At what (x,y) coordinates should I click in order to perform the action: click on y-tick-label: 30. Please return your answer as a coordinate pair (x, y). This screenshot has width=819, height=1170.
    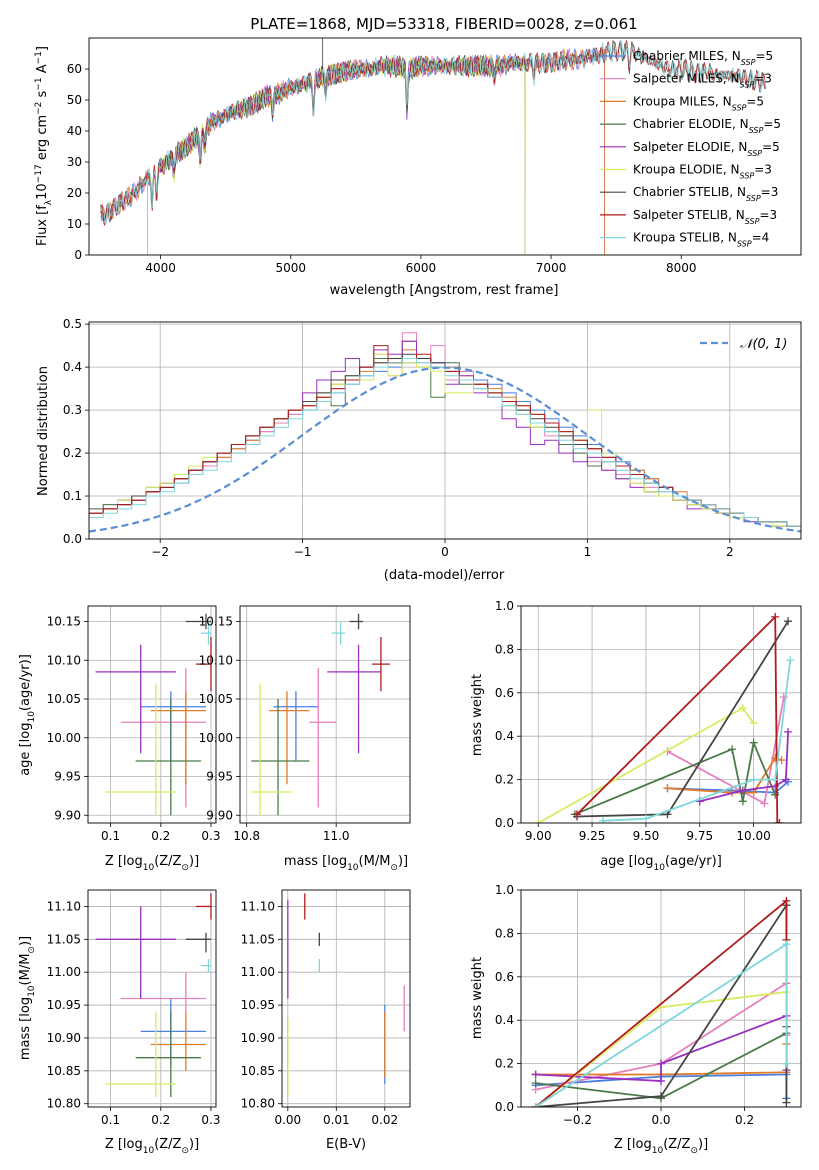
    Looking at the image, I should click on (74, 162).